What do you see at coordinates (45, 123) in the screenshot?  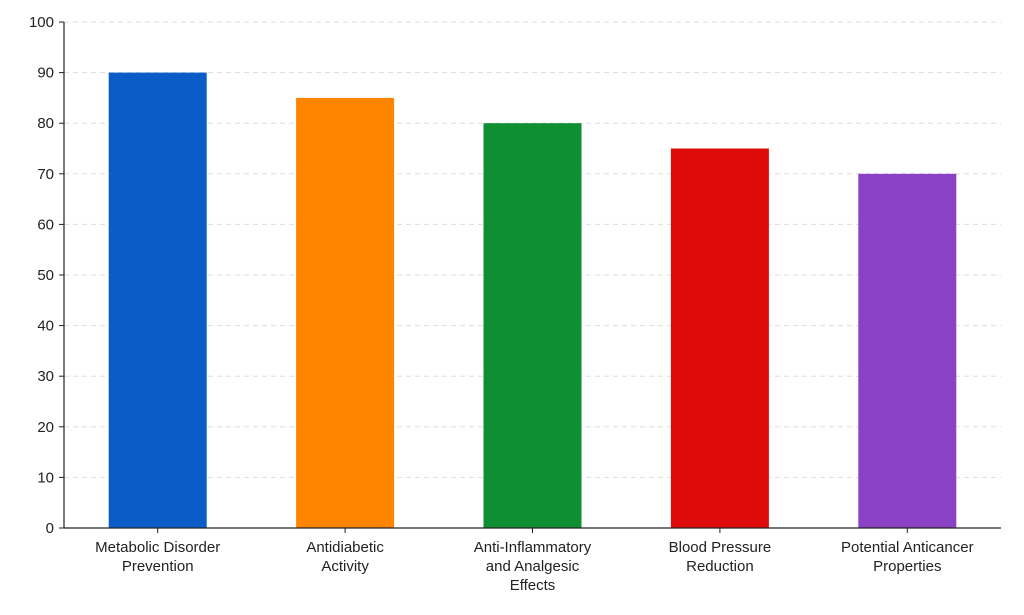 I see `y-tick-label: 80` at bounding box center [45, 123].